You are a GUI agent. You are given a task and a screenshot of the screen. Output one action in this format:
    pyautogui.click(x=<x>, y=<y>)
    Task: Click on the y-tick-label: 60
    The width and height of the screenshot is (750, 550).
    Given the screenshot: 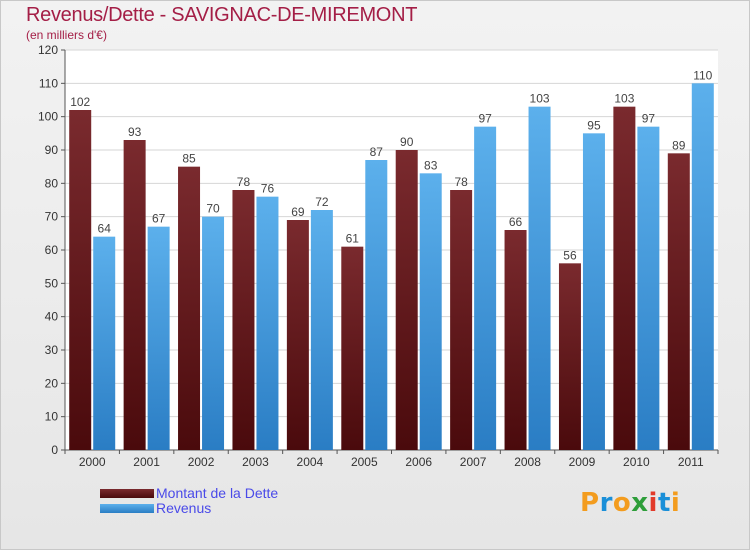 What is the action you would take?
    pyautogui.click(x=52, y=250)
    